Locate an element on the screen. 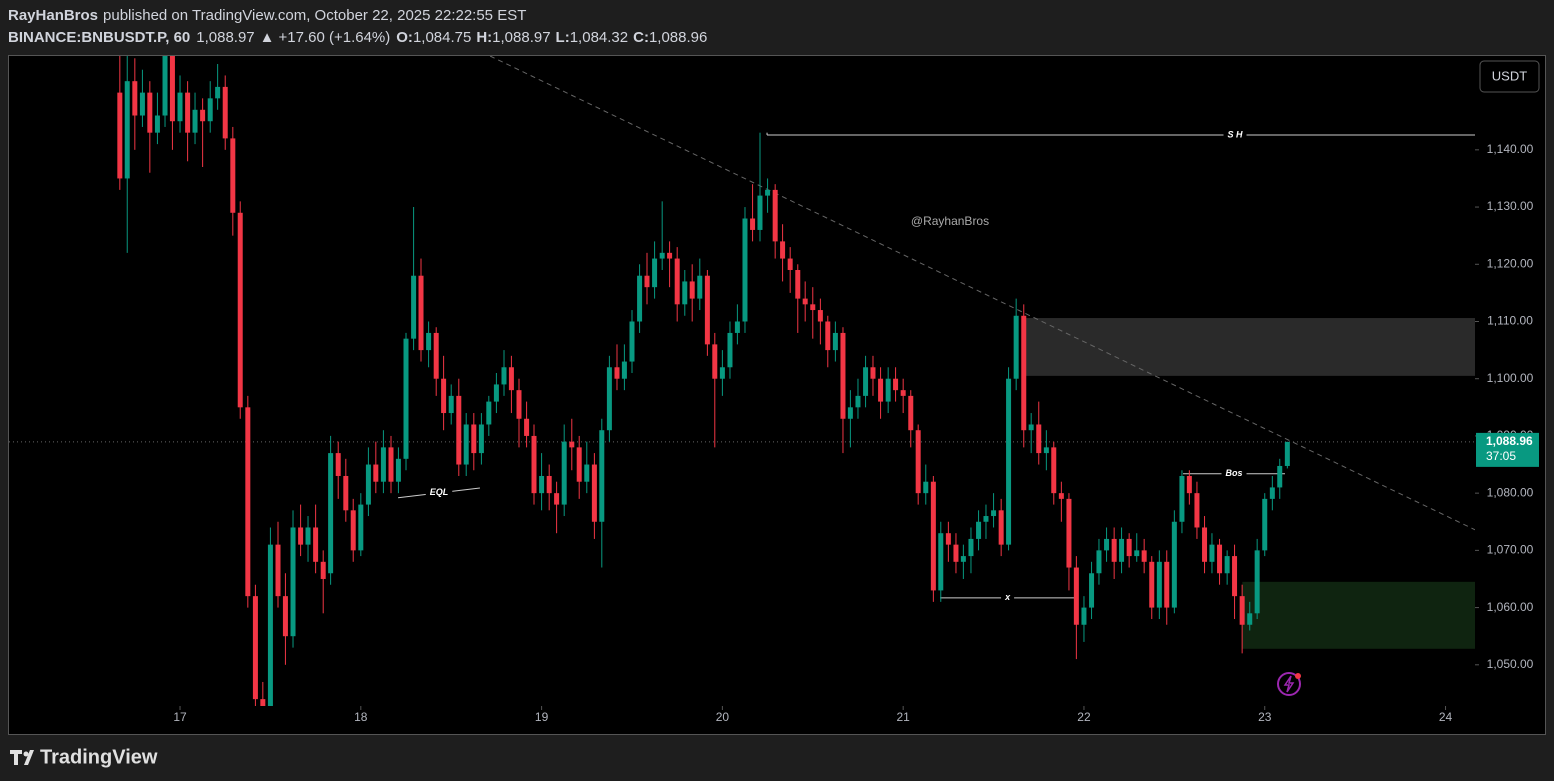 This screenshot has width=1554, height=781. brand-logo: TradingView is located at coordinates (84, 757).